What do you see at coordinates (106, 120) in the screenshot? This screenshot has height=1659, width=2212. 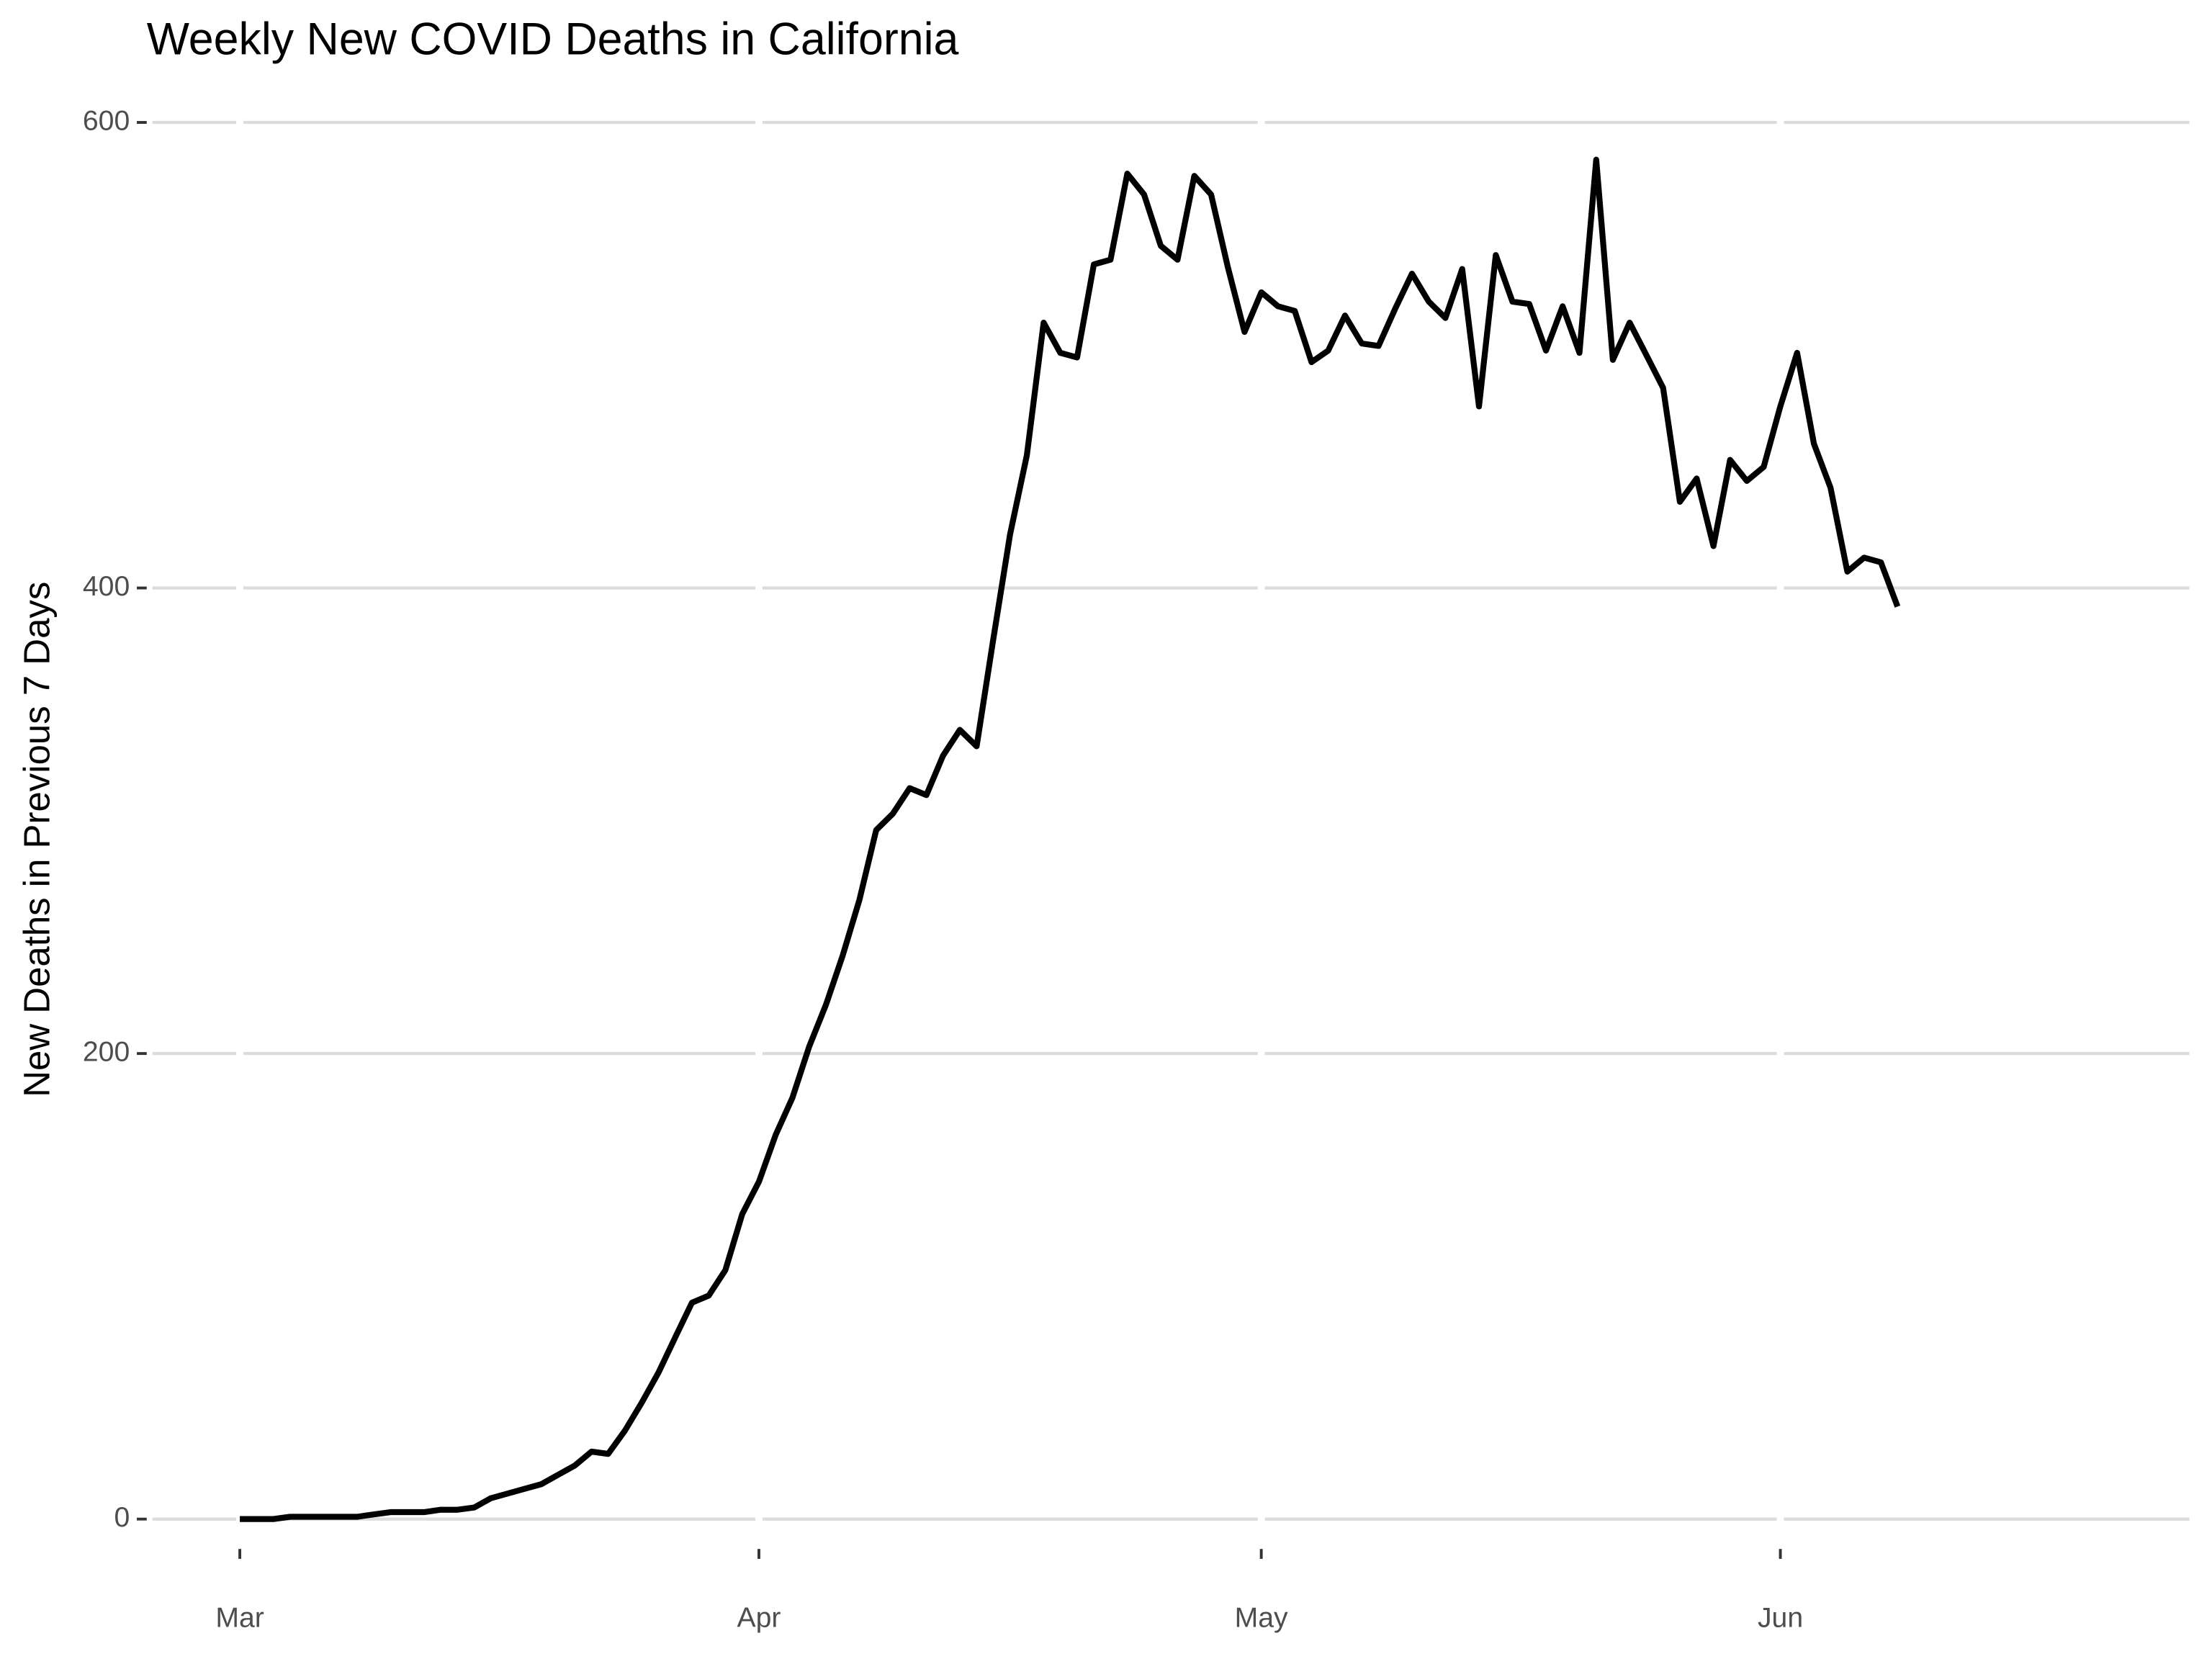 I see `y-tick-label: 600` at bounding box center [106, 120].